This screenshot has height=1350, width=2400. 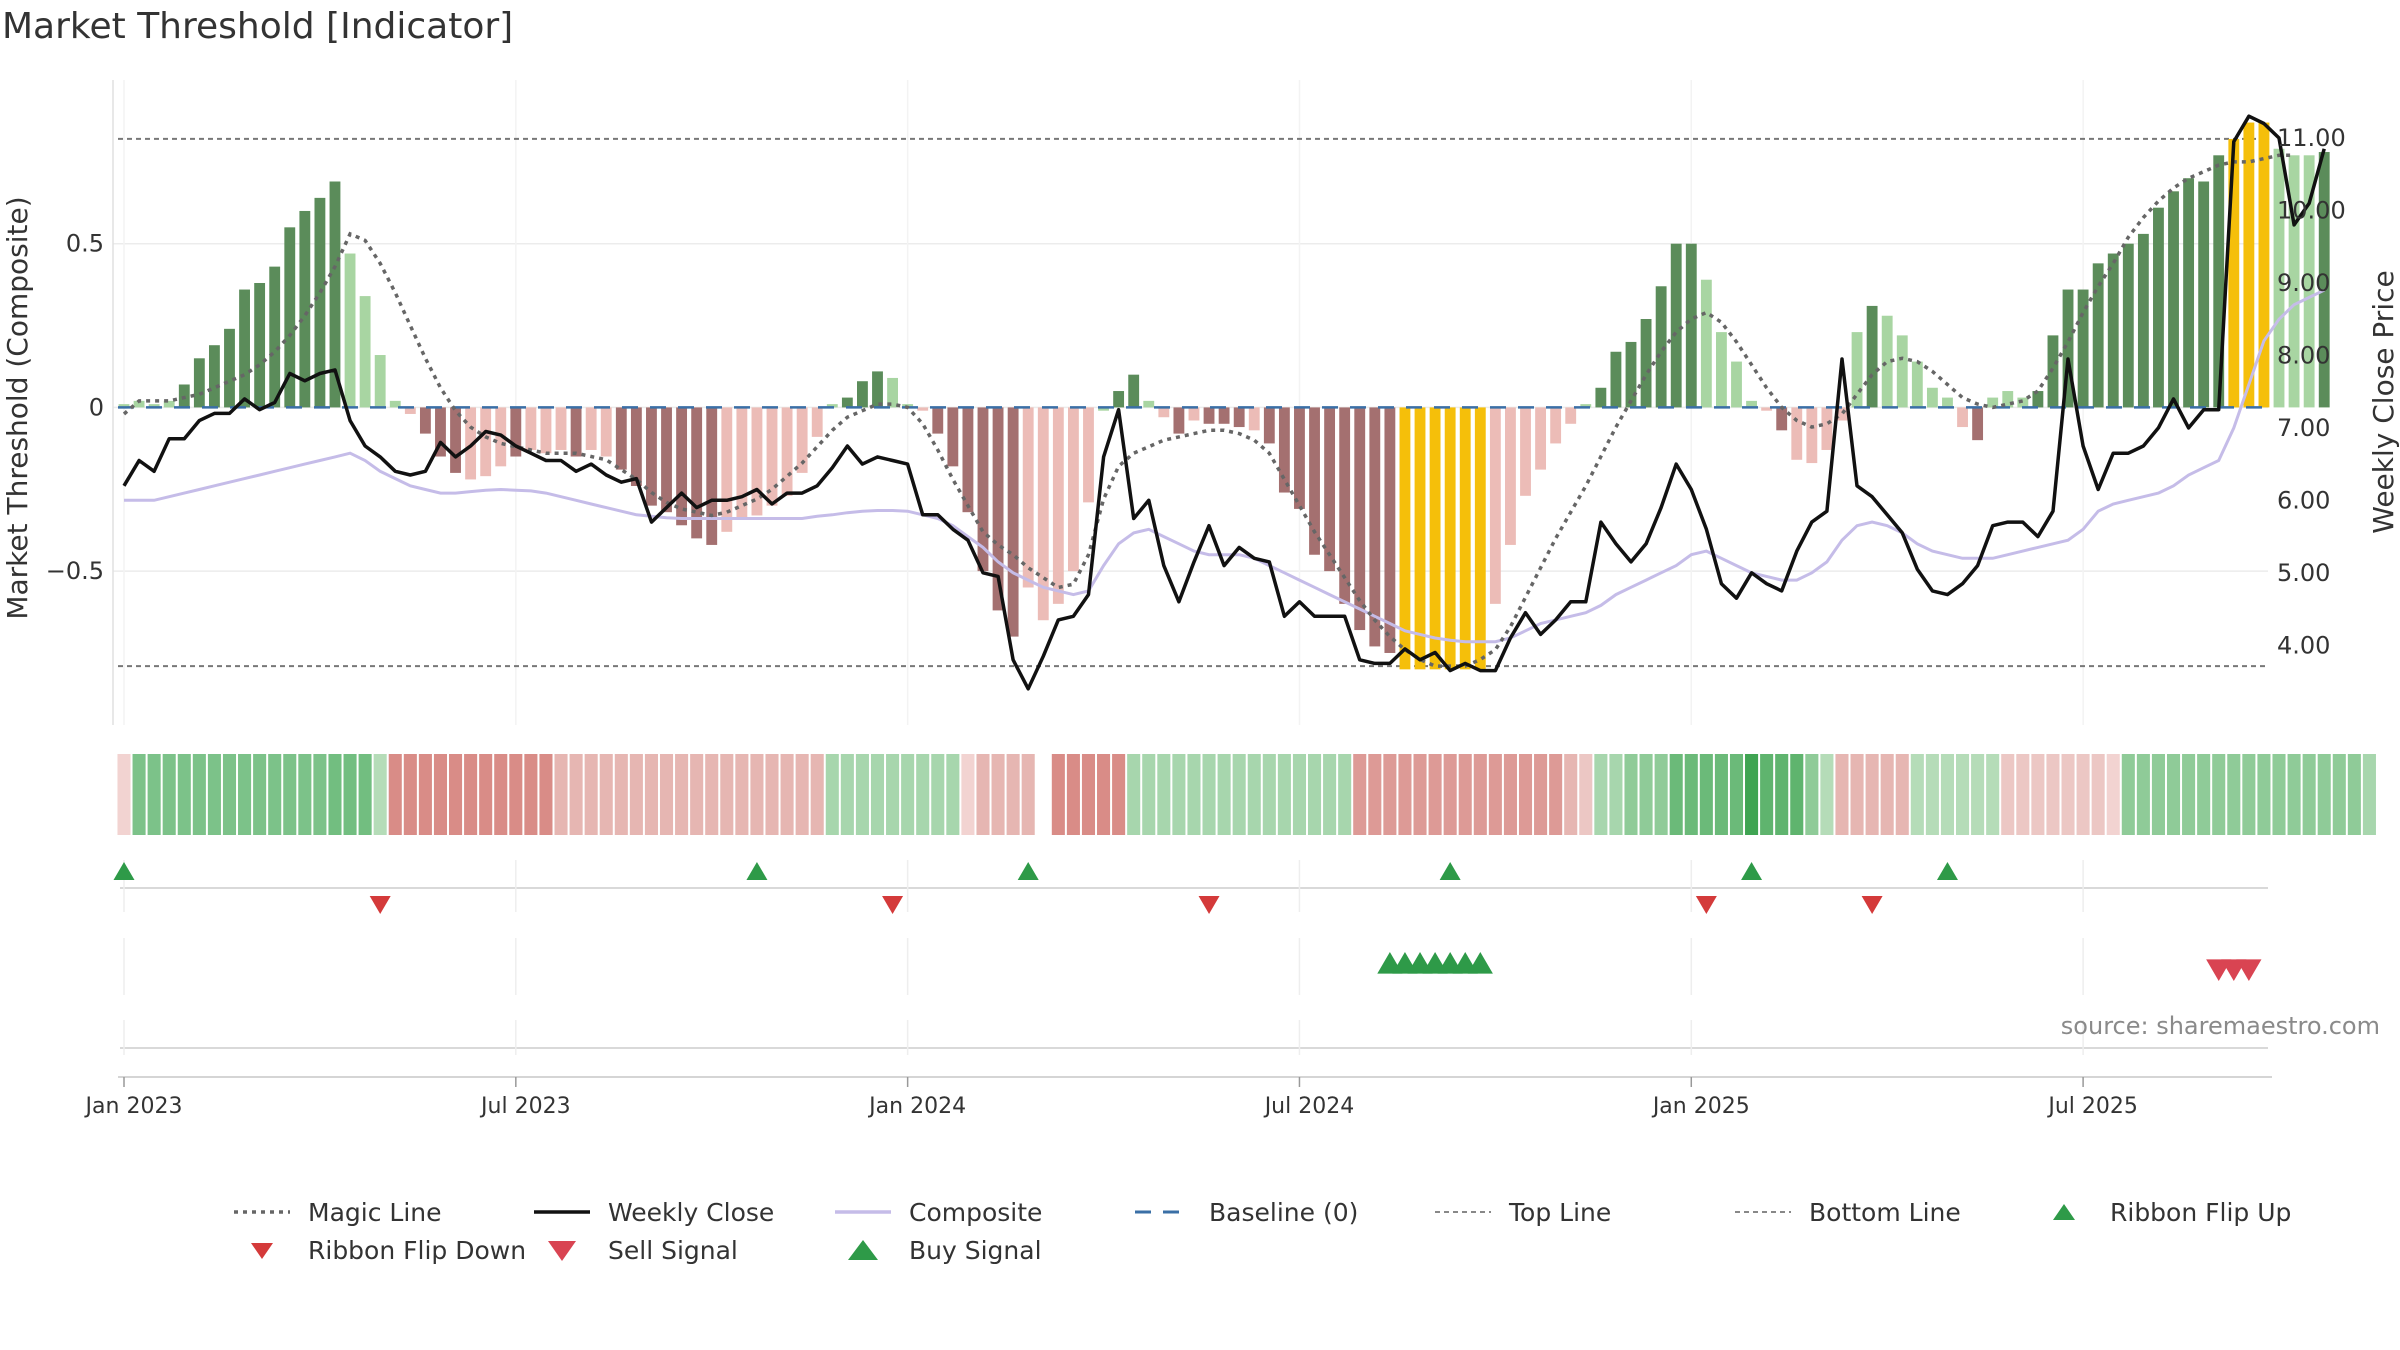 What do you see at coordinates (375, 1212) in the screenshot?
I see `legend-label: Magic Line` at bounding box center [375, 1212].